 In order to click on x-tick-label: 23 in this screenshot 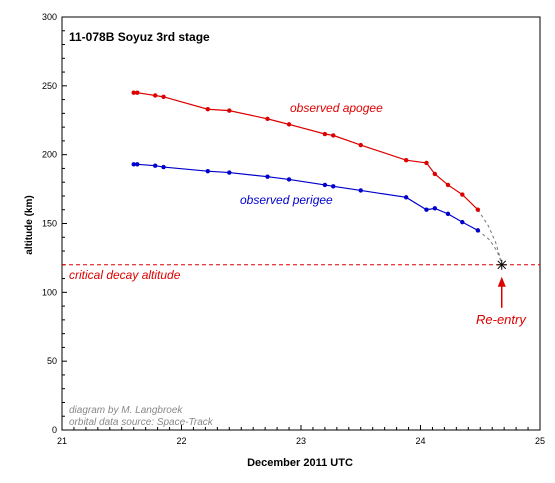, I will do `click(301, 441)`.